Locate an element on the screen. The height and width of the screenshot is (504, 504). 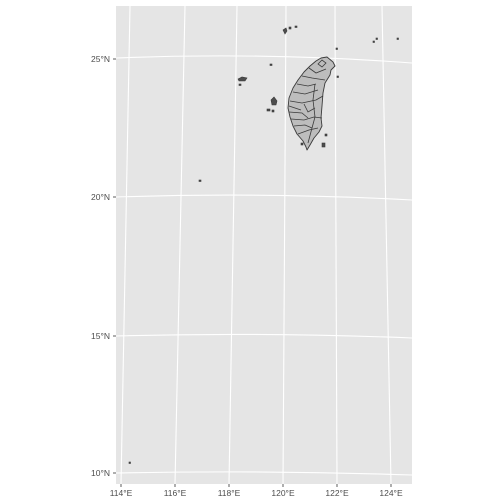
boundary-tainan is located at coordinates (303, 126).